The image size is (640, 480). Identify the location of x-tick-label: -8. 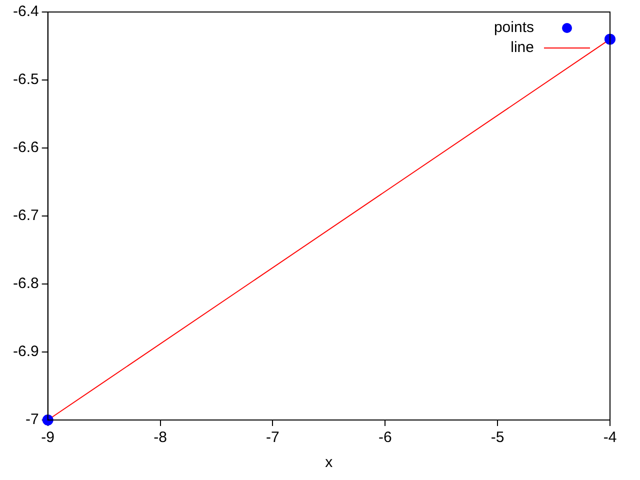
(160, 437).